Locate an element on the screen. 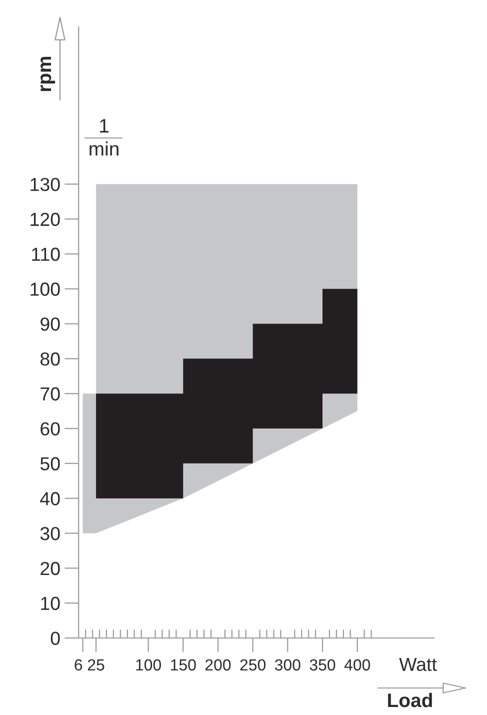 The height and width of the screenshot is (715, 487). annotation: 1 min is located at coordinates (104, 137).